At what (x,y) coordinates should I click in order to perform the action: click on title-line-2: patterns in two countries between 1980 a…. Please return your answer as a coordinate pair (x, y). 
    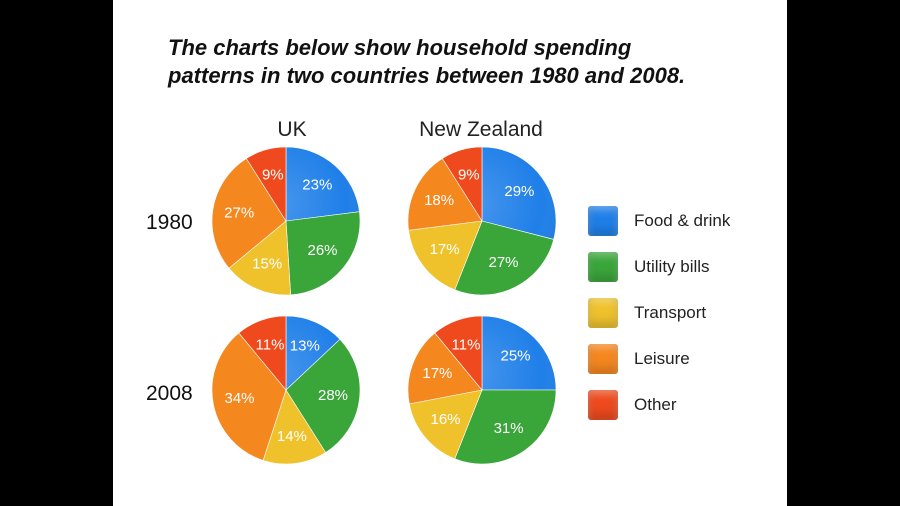
    Looking at the image, I should click on (427, 75).